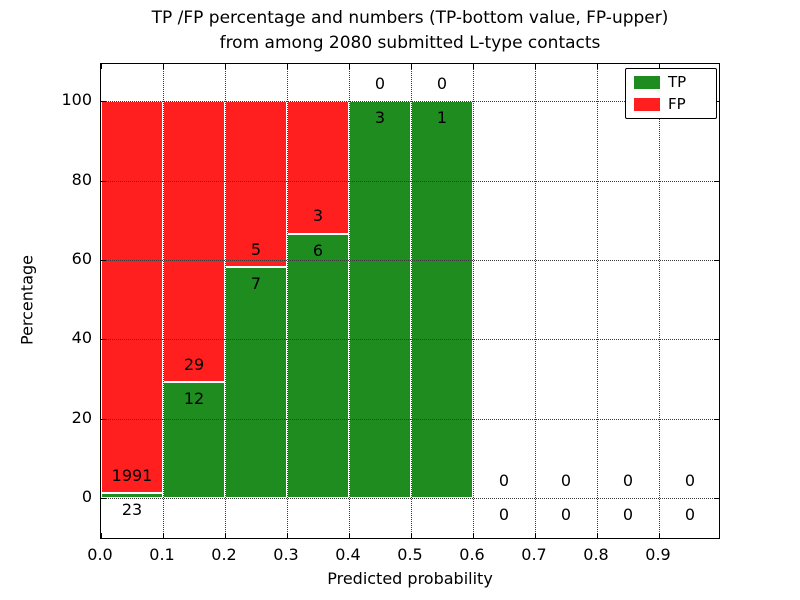  What do you see at coordinates (410, 554) in the screenshot?
I see `x-tick-label: 0.5` at bounding box center [410, 554].